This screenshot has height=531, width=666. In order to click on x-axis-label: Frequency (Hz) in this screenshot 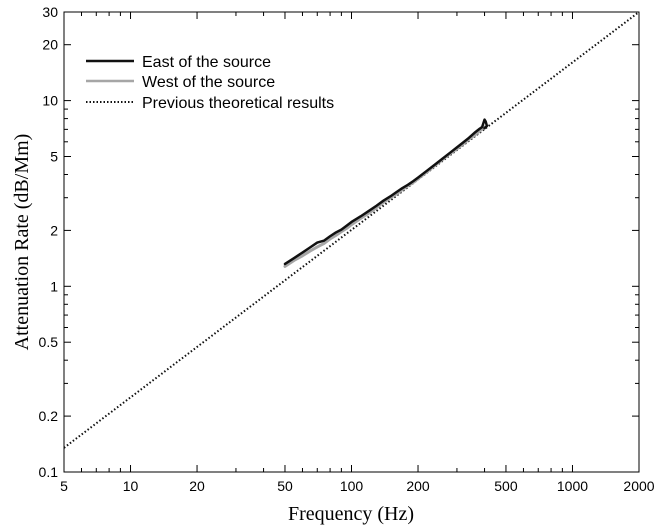, I will do `click(351, 514)`.